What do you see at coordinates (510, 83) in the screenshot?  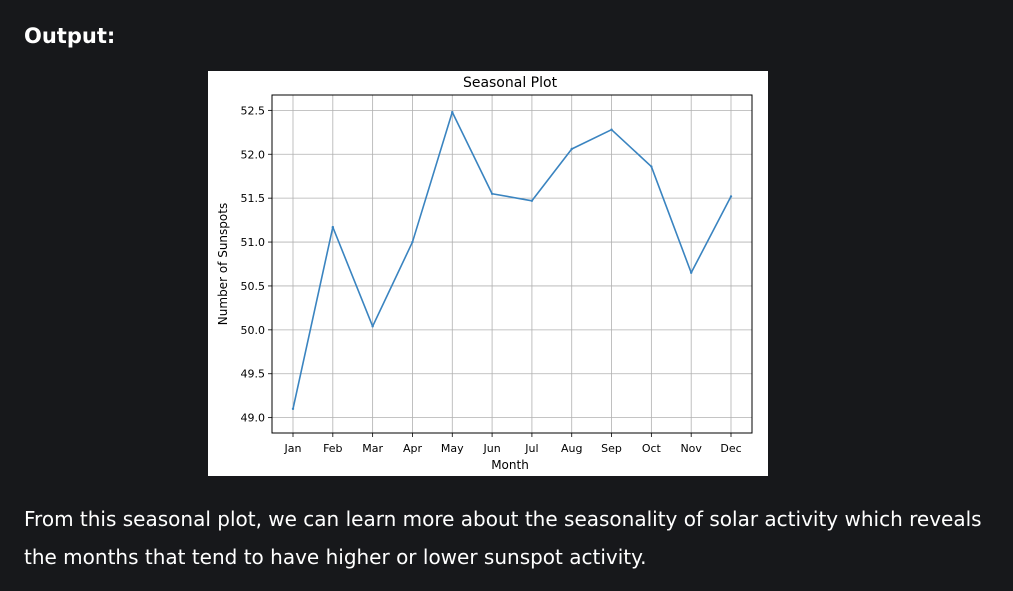 I see `chart-title: Seasonal Plot` at bounding box center [510, 83].